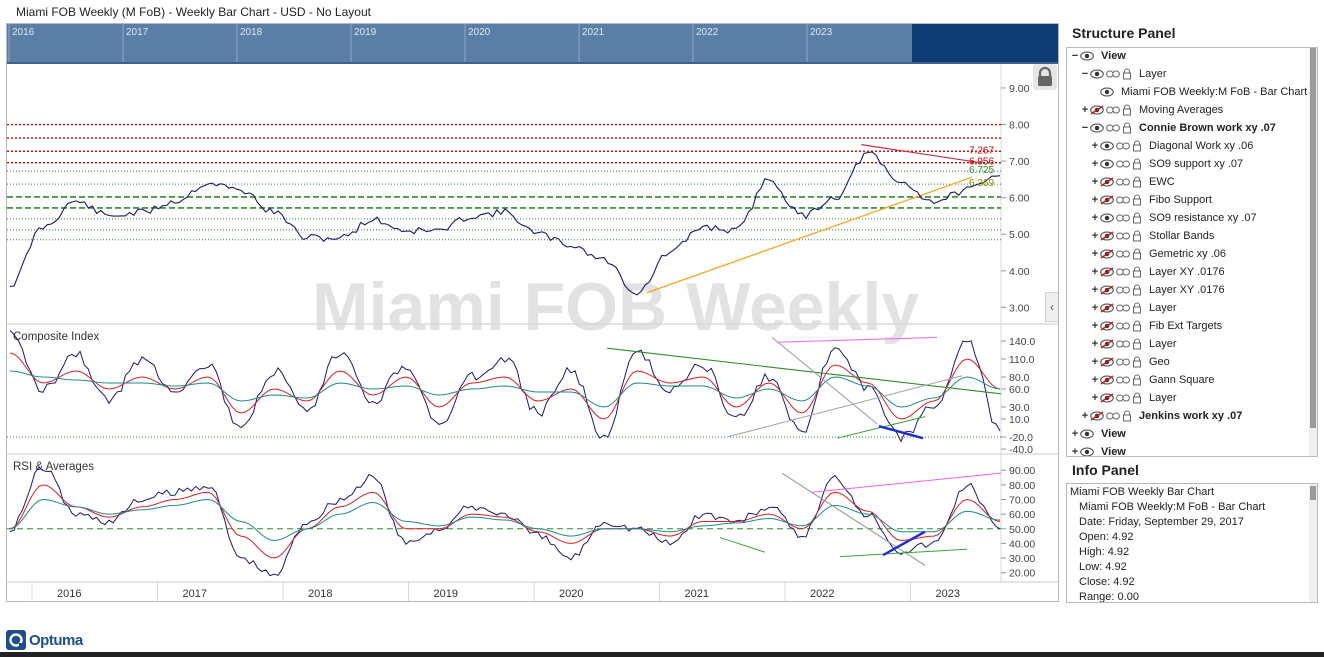 This screenshot has width=1324, height=657. I want to click on structure-tree-row: + Gemetric xy .06, so click(1158, 254).